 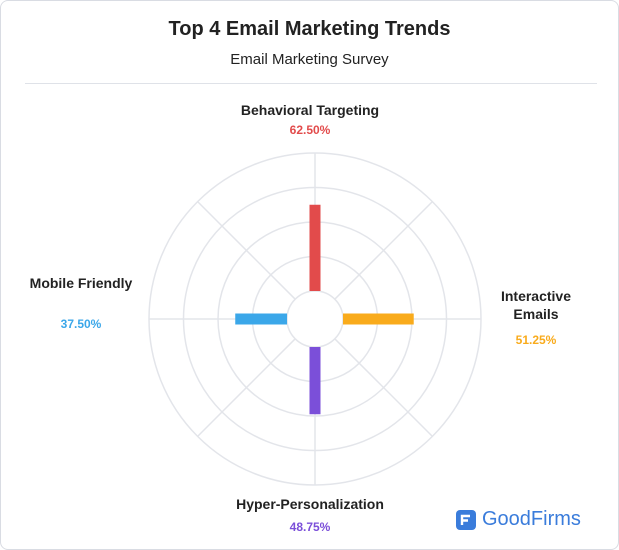 I want to click on category-label: Behavioral Targeting, so click(x=310, y=110).